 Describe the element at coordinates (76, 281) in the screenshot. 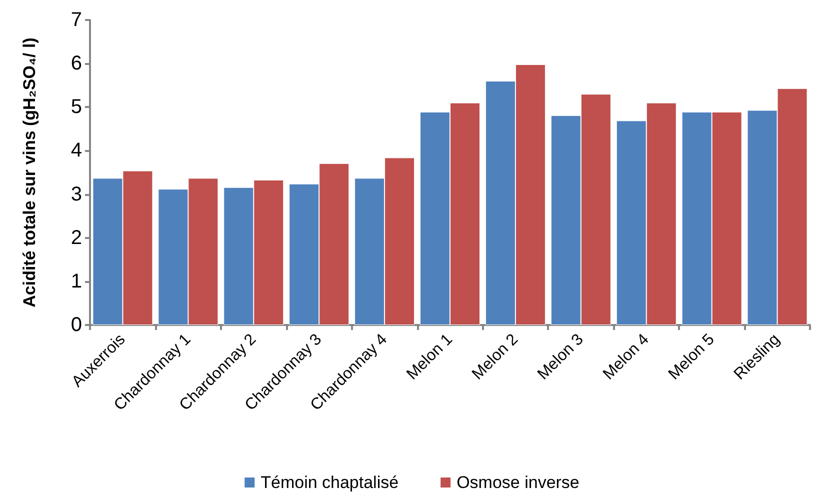

I see `y-tick-label: 1` at that location.